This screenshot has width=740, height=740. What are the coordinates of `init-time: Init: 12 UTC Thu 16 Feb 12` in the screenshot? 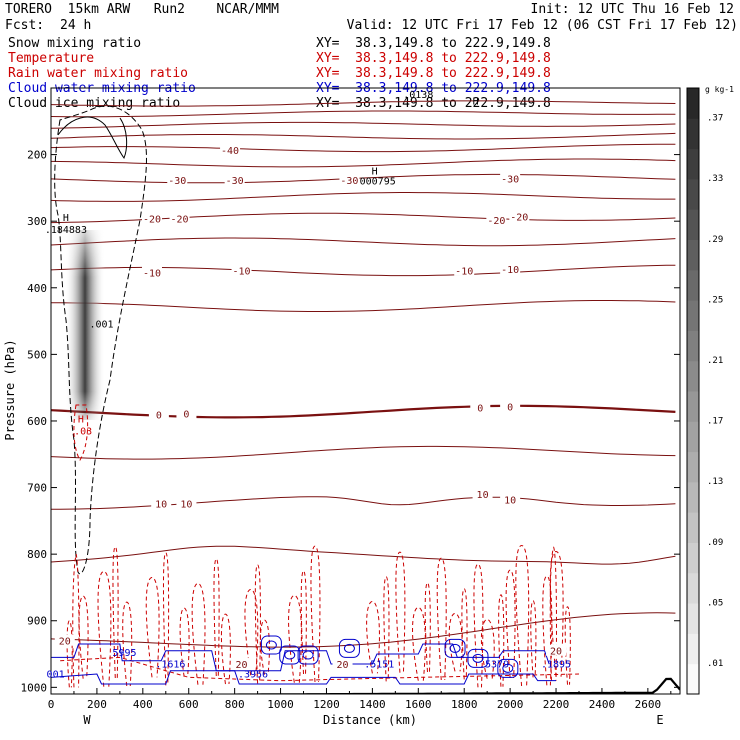 It's located at (632, 9).